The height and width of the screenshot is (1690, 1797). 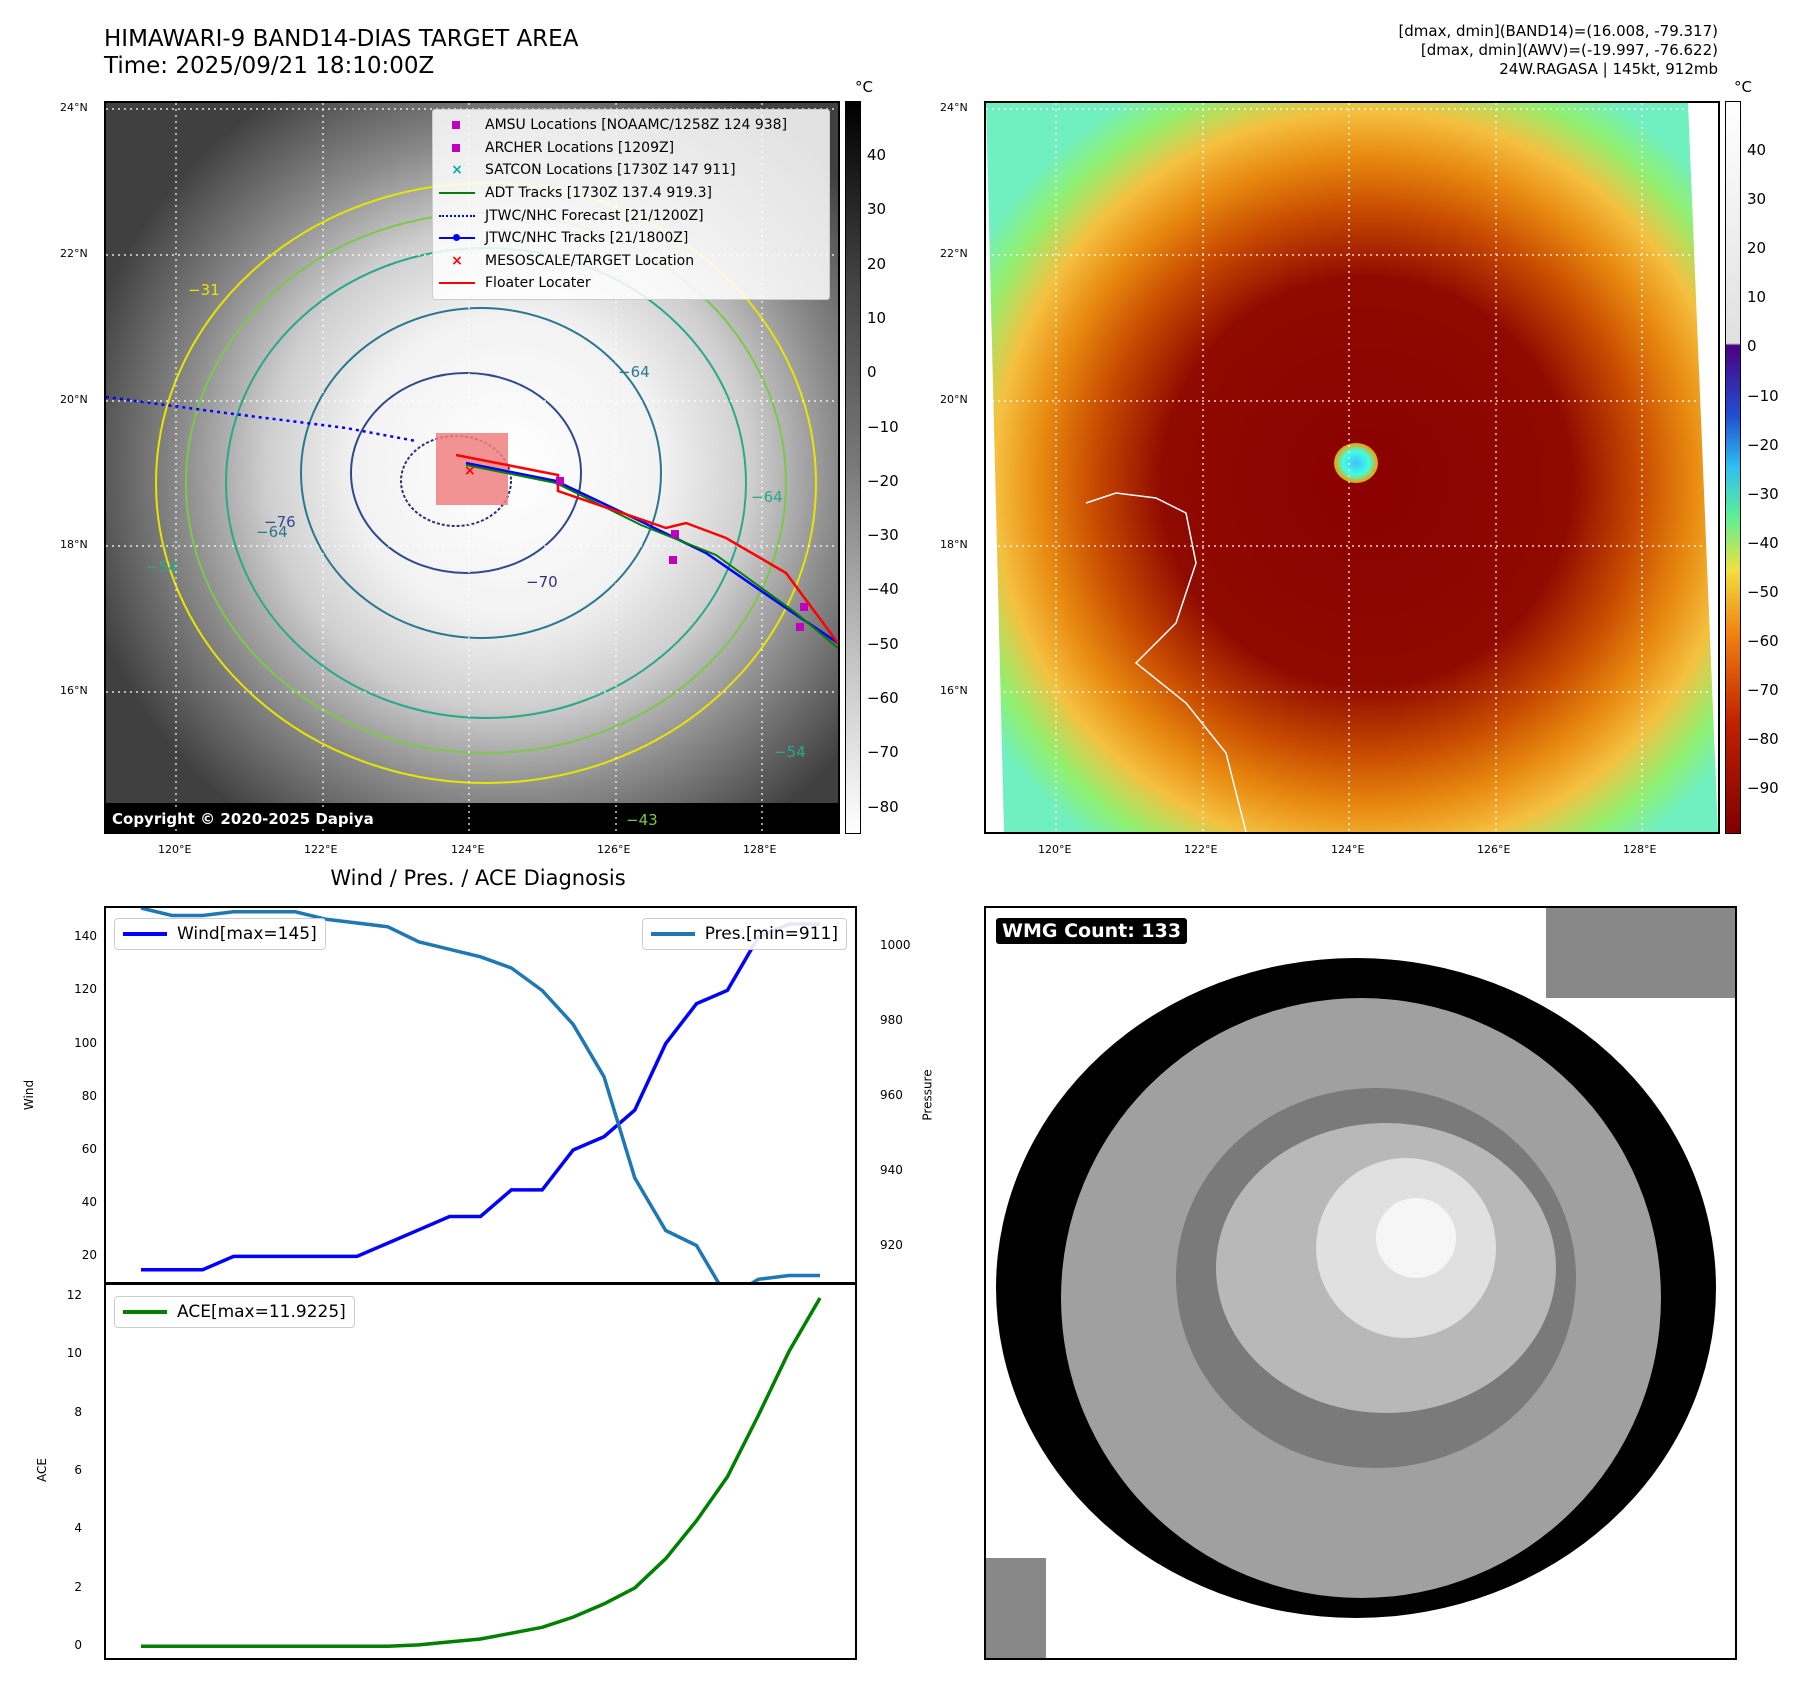 What do you see at coordinates (1757, 297) in the screenshot?
I see `awv-colorbar-tick: 10` at bounding box center [1757, 297].